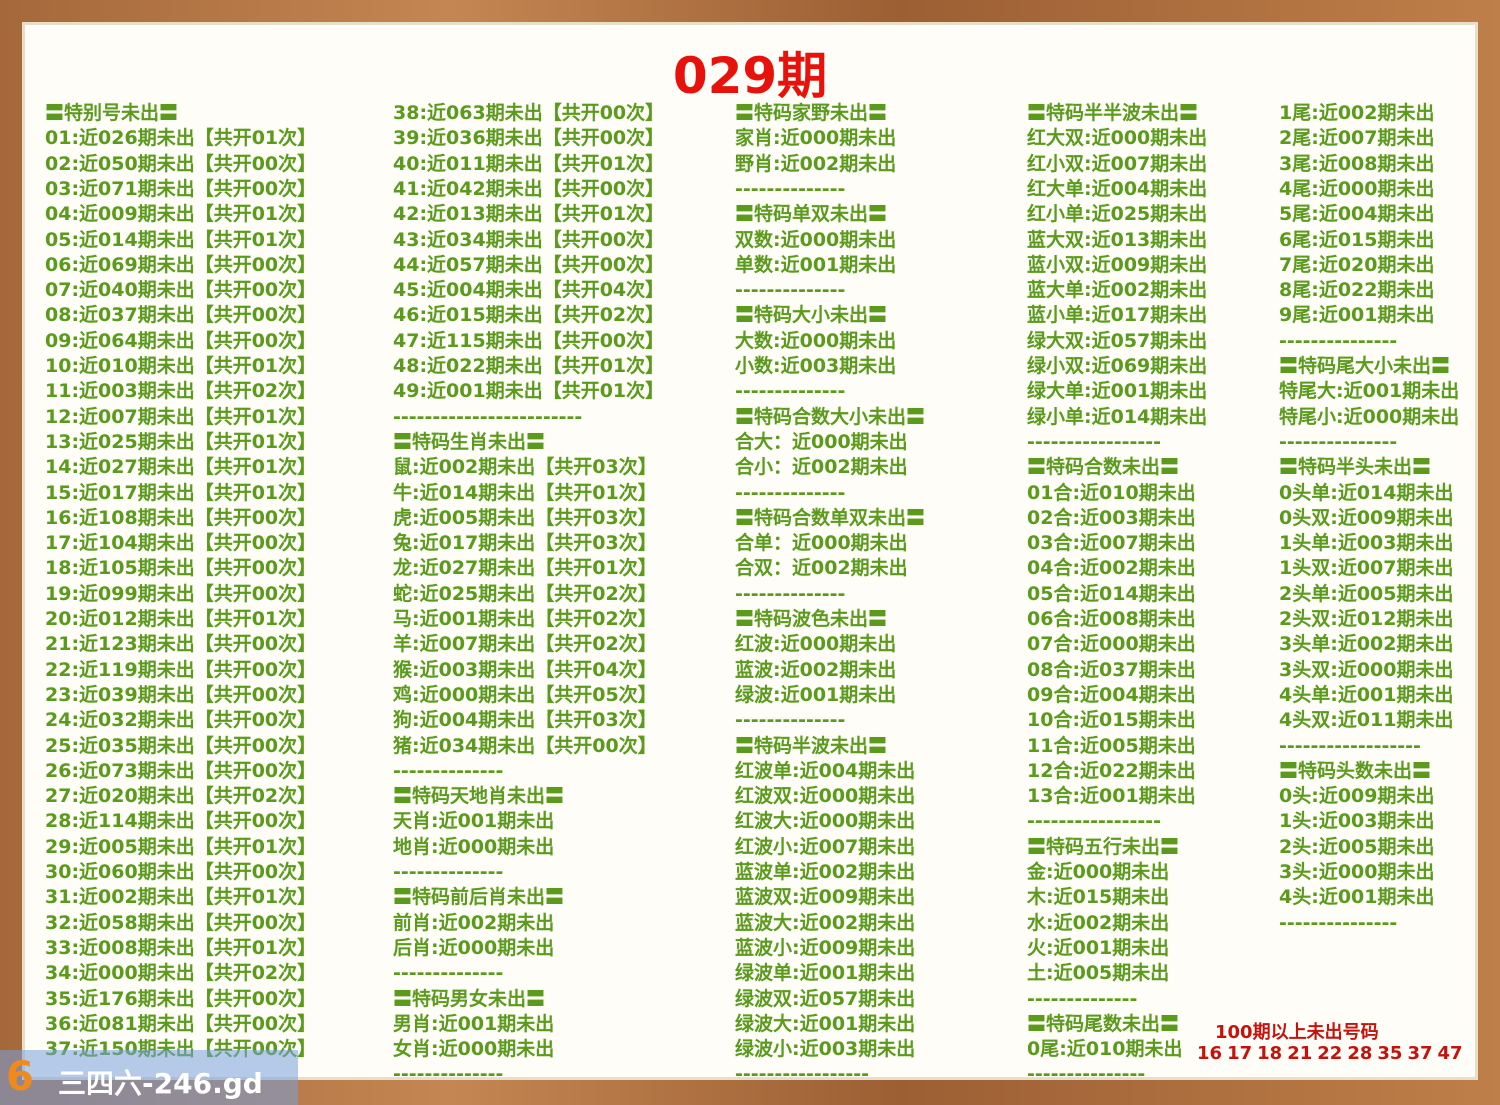 Image resolution: width=1500 pixels, height=1105 pixels. I want to click on line: 蓝小双:近009期未出, so click(1117, 264).